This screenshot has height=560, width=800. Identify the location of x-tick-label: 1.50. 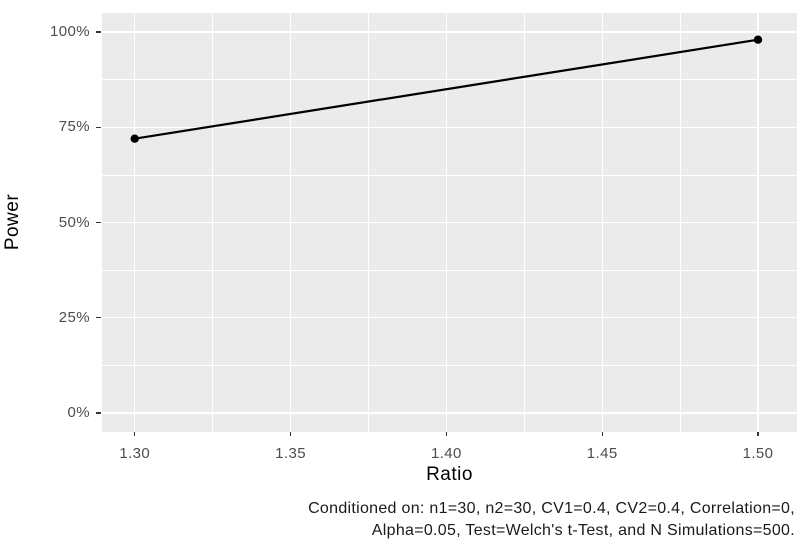
(758, 453).